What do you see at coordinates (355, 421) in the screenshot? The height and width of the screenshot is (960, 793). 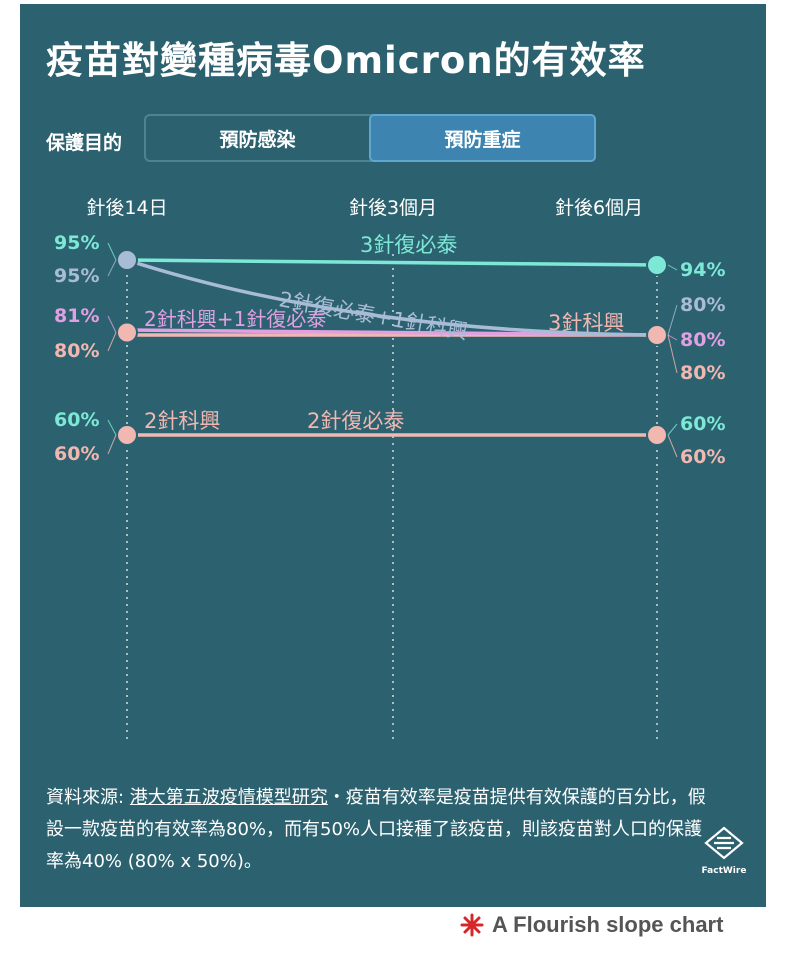 I see `series-name-label: 2針復必泰` at bounding box center [355, 421].